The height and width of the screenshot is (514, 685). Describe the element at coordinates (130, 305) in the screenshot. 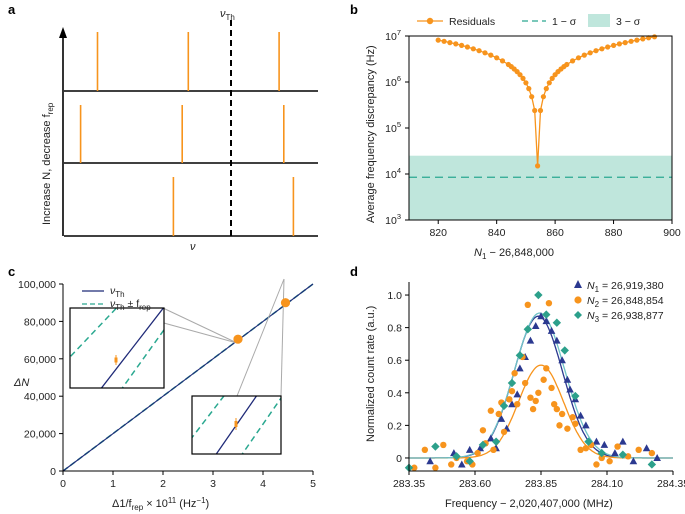

I see `legend-vth-frep-label: νTh ± frep` at that location.